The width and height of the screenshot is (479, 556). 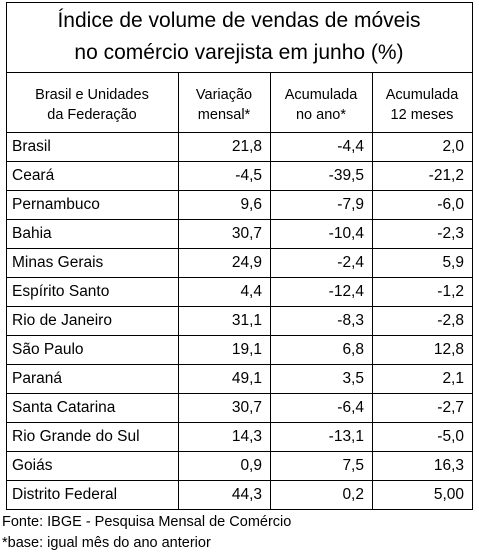 I want to click on title-box-top, so click(x=239, y=2).